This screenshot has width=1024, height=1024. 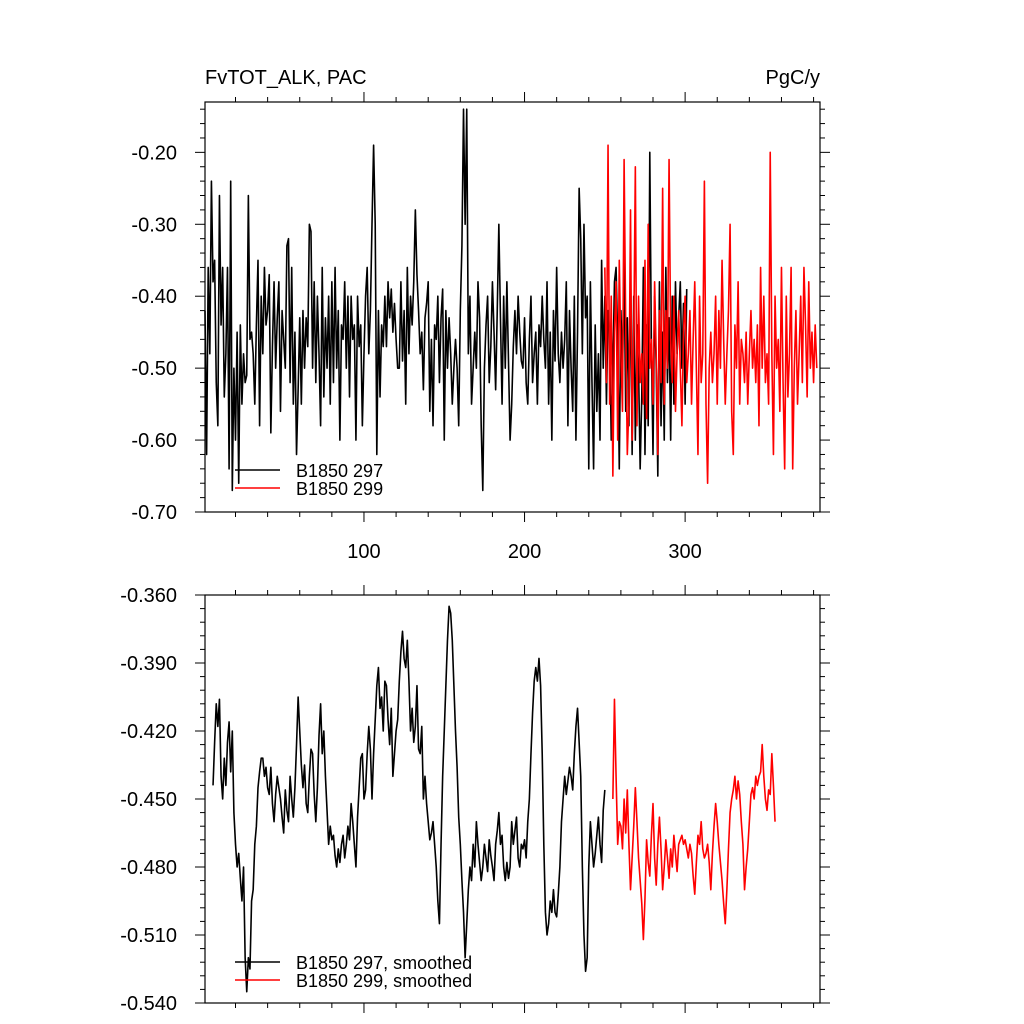 I want to click on legend-label: B1850 299, smoothed, so click(x=384, y=981).